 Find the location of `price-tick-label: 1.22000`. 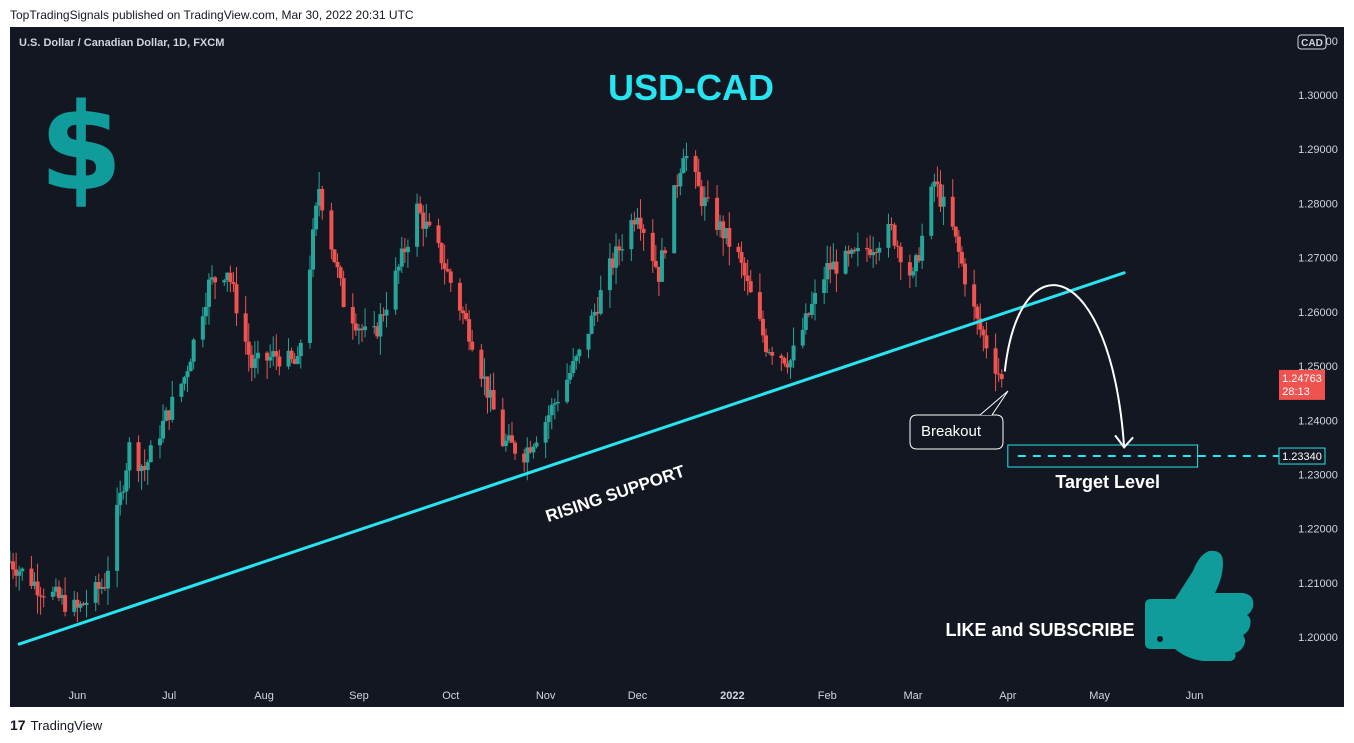

price-tick-label: 1.22000 is located at coordinates (1318, 530).